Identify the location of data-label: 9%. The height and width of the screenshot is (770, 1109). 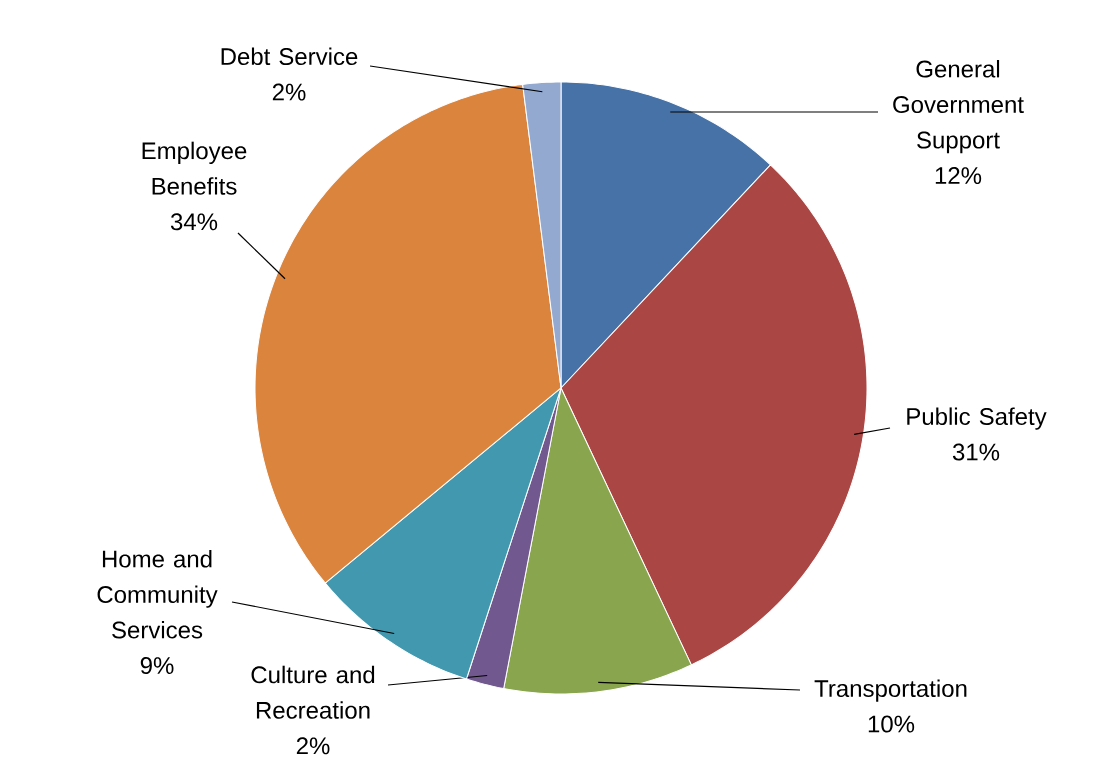
(157, 666).